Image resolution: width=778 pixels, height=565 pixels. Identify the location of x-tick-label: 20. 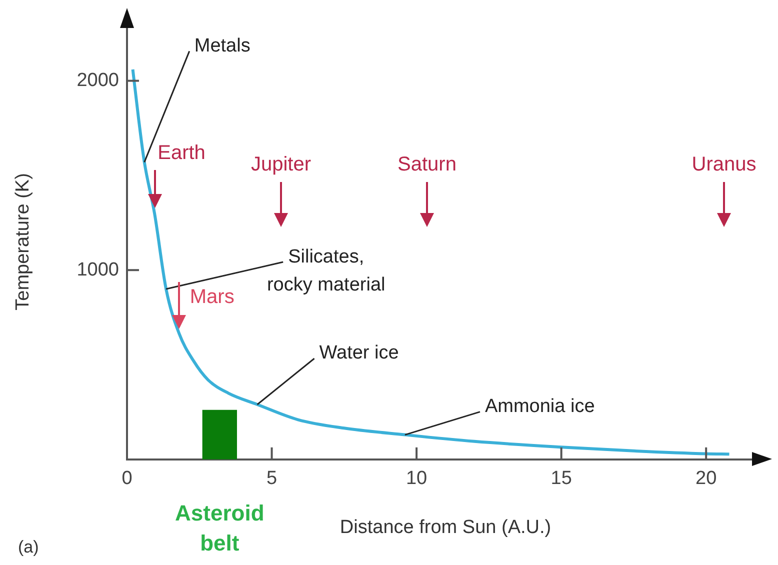
(706, 479).